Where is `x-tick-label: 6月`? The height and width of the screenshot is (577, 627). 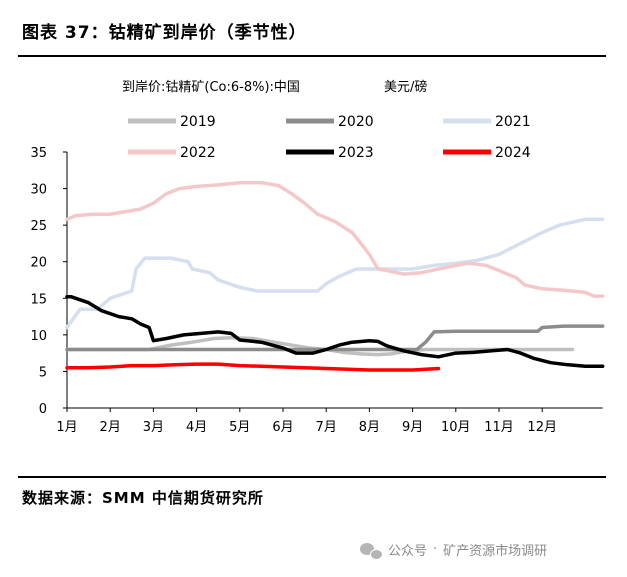 x-tick-label: 6月 is located at coordinates (282, 427).